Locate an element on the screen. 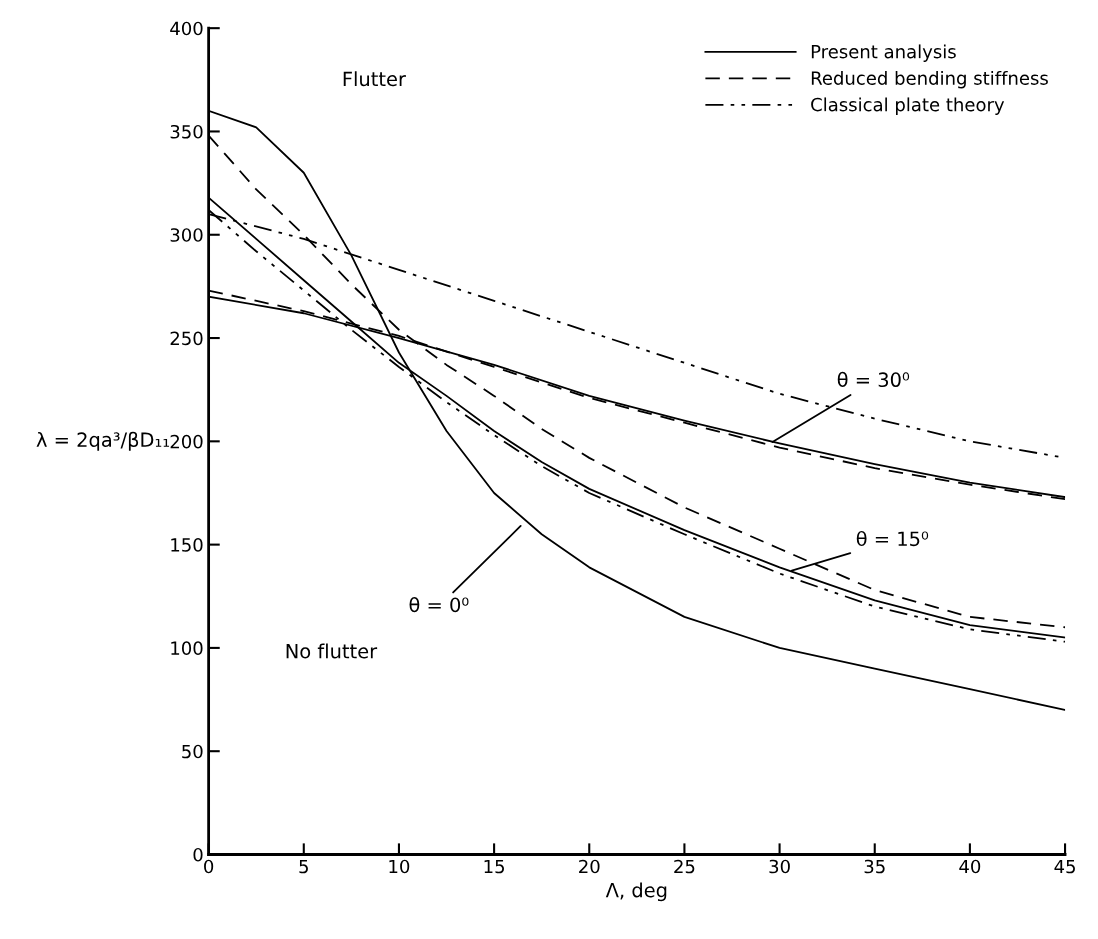 The width and height of the screenshot is (1098, 939). y-tick-label: 300 is located at coordinates (186, 235).